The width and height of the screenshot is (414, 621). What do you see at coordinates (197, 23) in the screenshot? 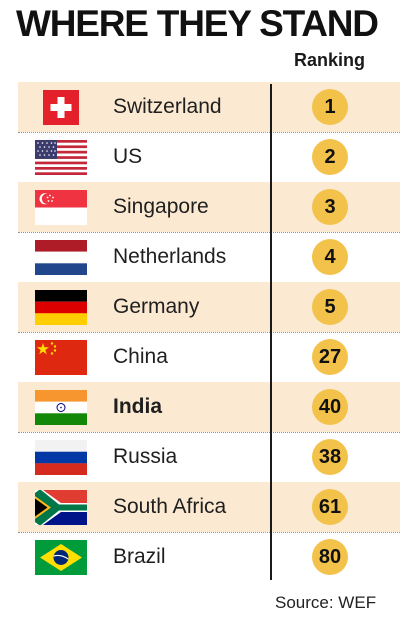
I see `page-title: WHERE THEY STAND` at bounding box center [197, 23].